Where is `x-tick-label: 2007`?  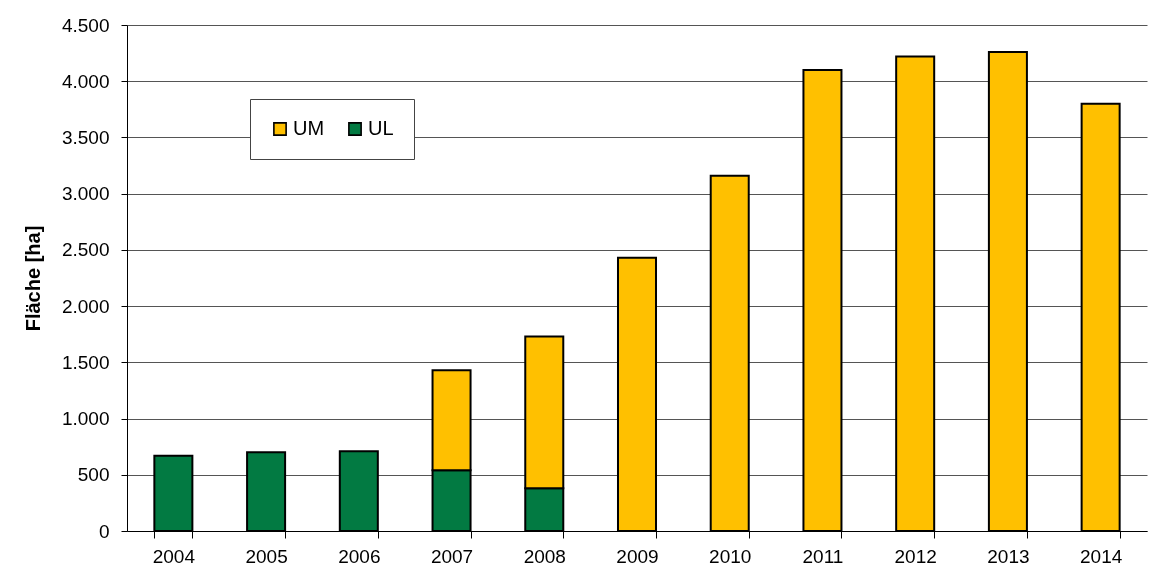
x-tick-label: 2007 is located at coordinates (452, 555).